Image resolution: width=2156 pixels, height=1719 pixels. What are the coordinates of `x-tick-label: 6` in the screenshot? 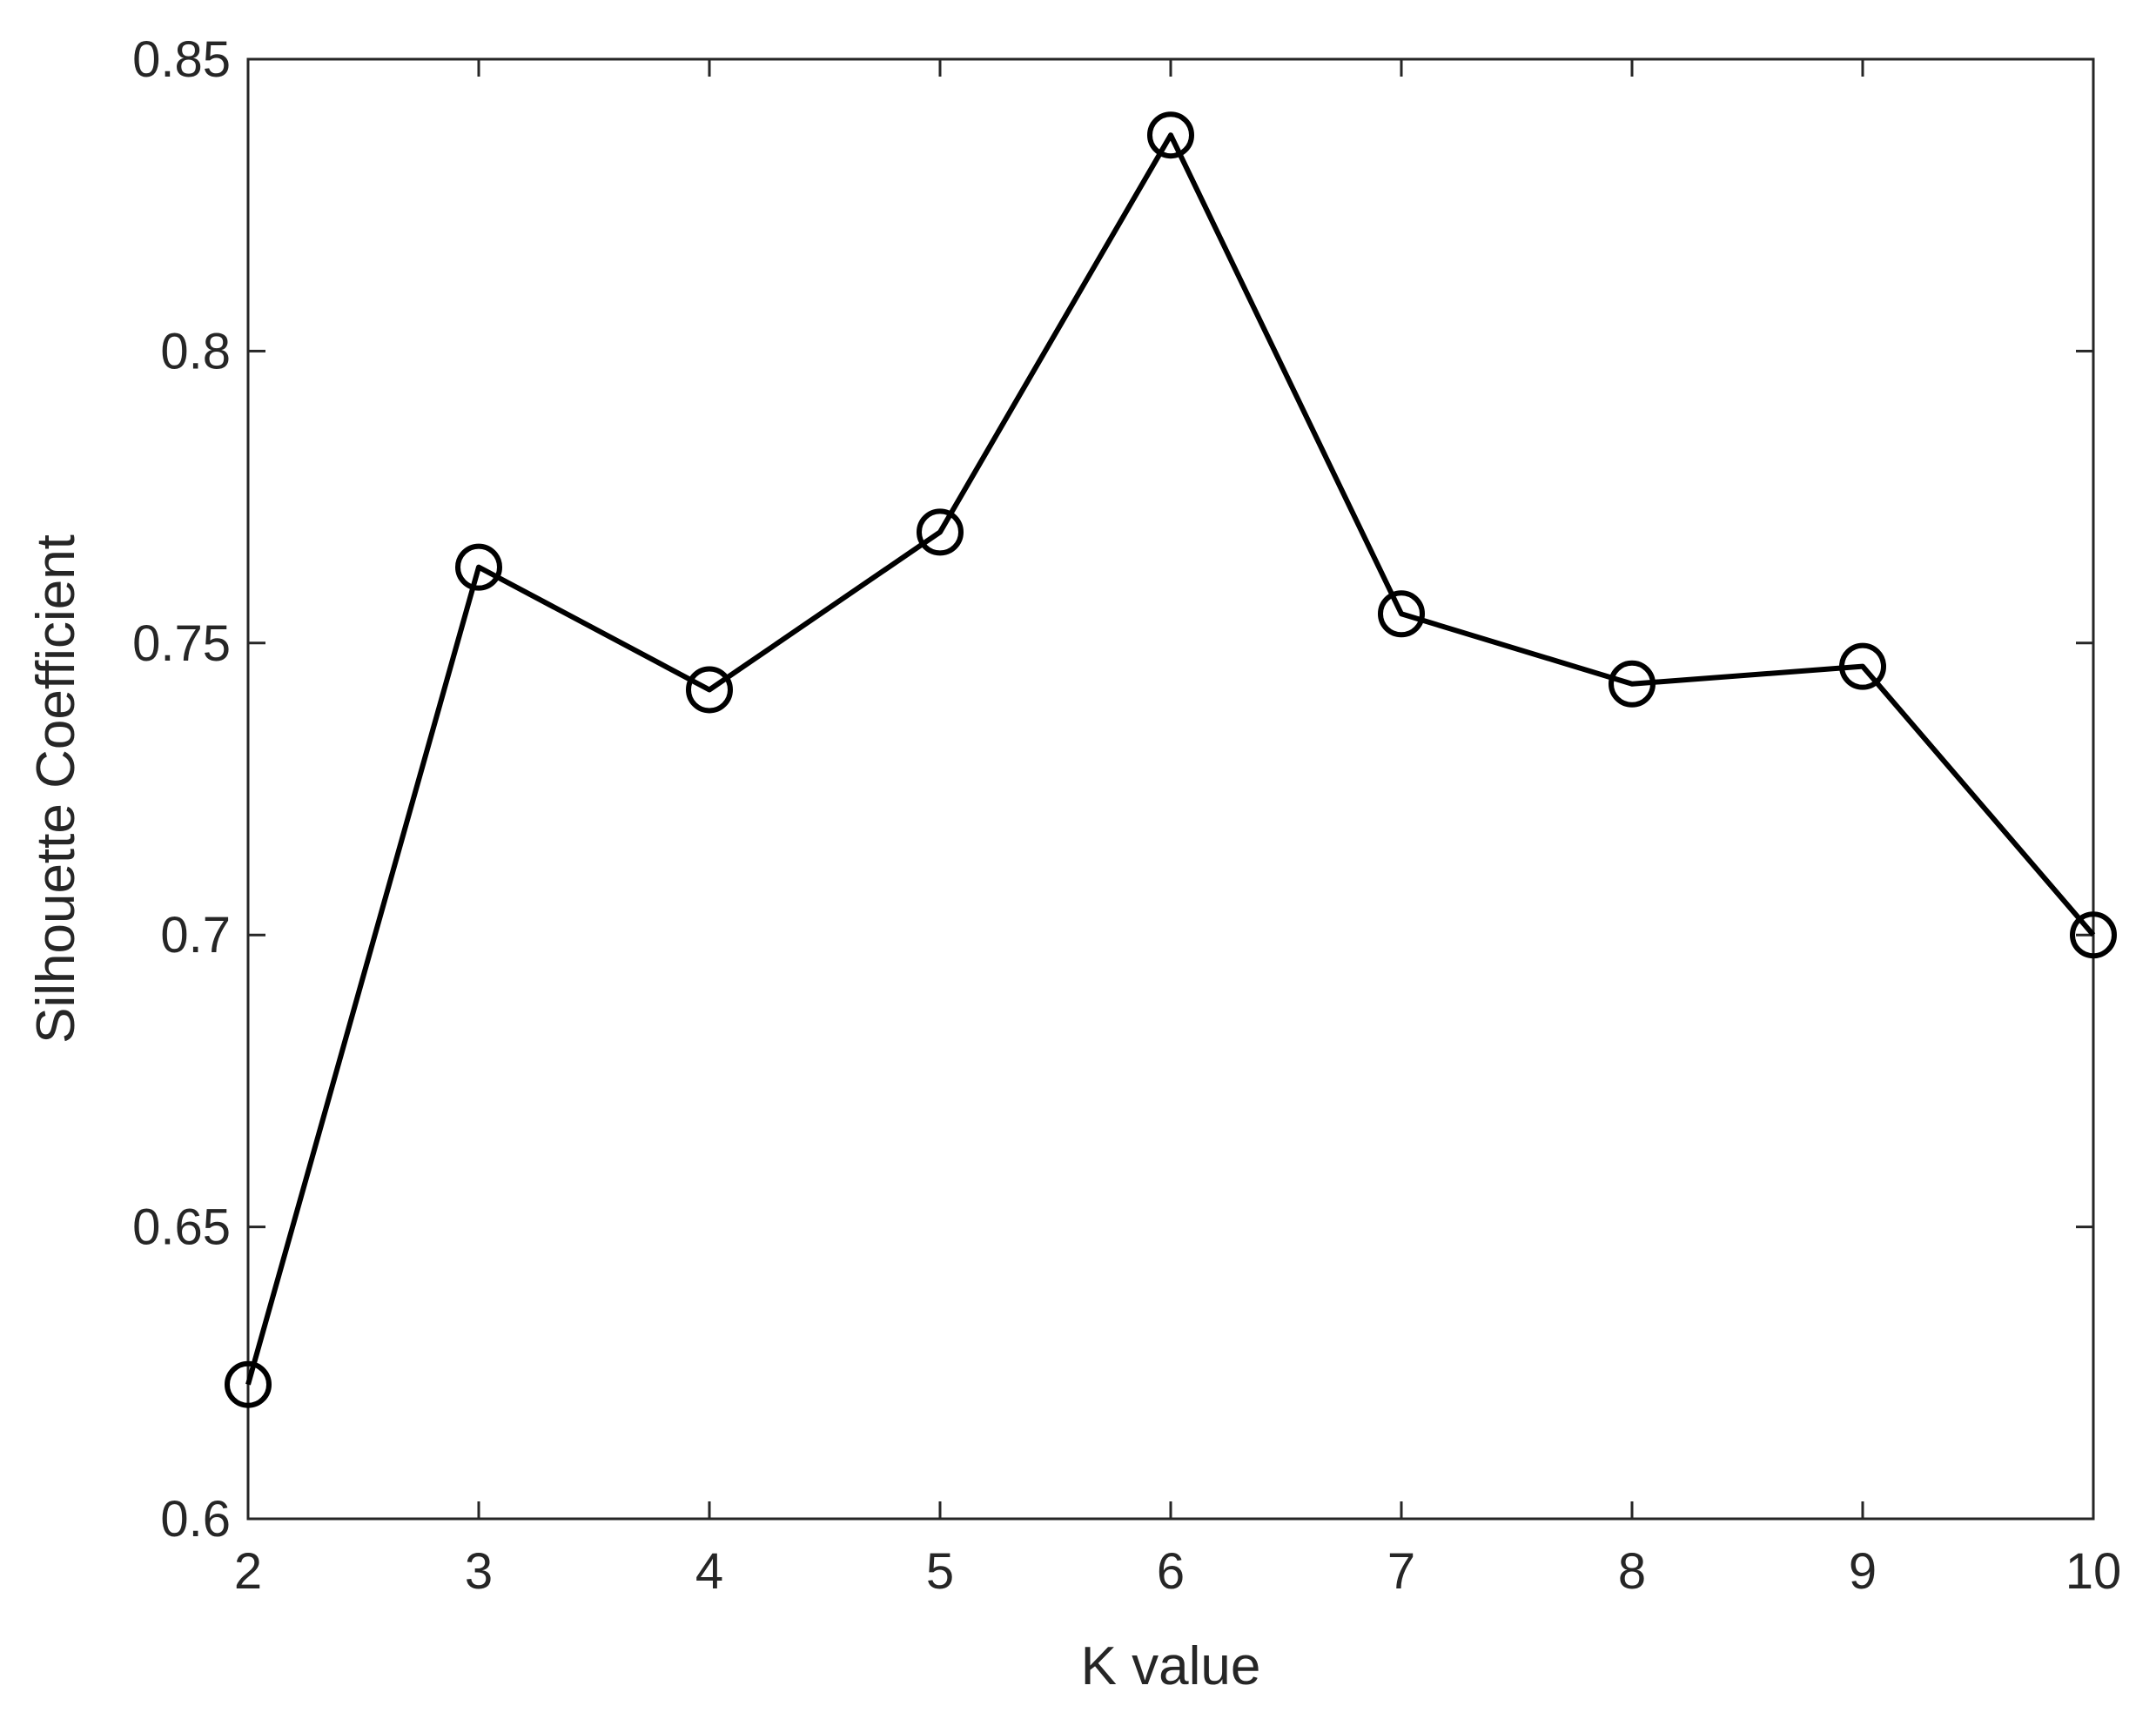 It's located at (1171, 1571).